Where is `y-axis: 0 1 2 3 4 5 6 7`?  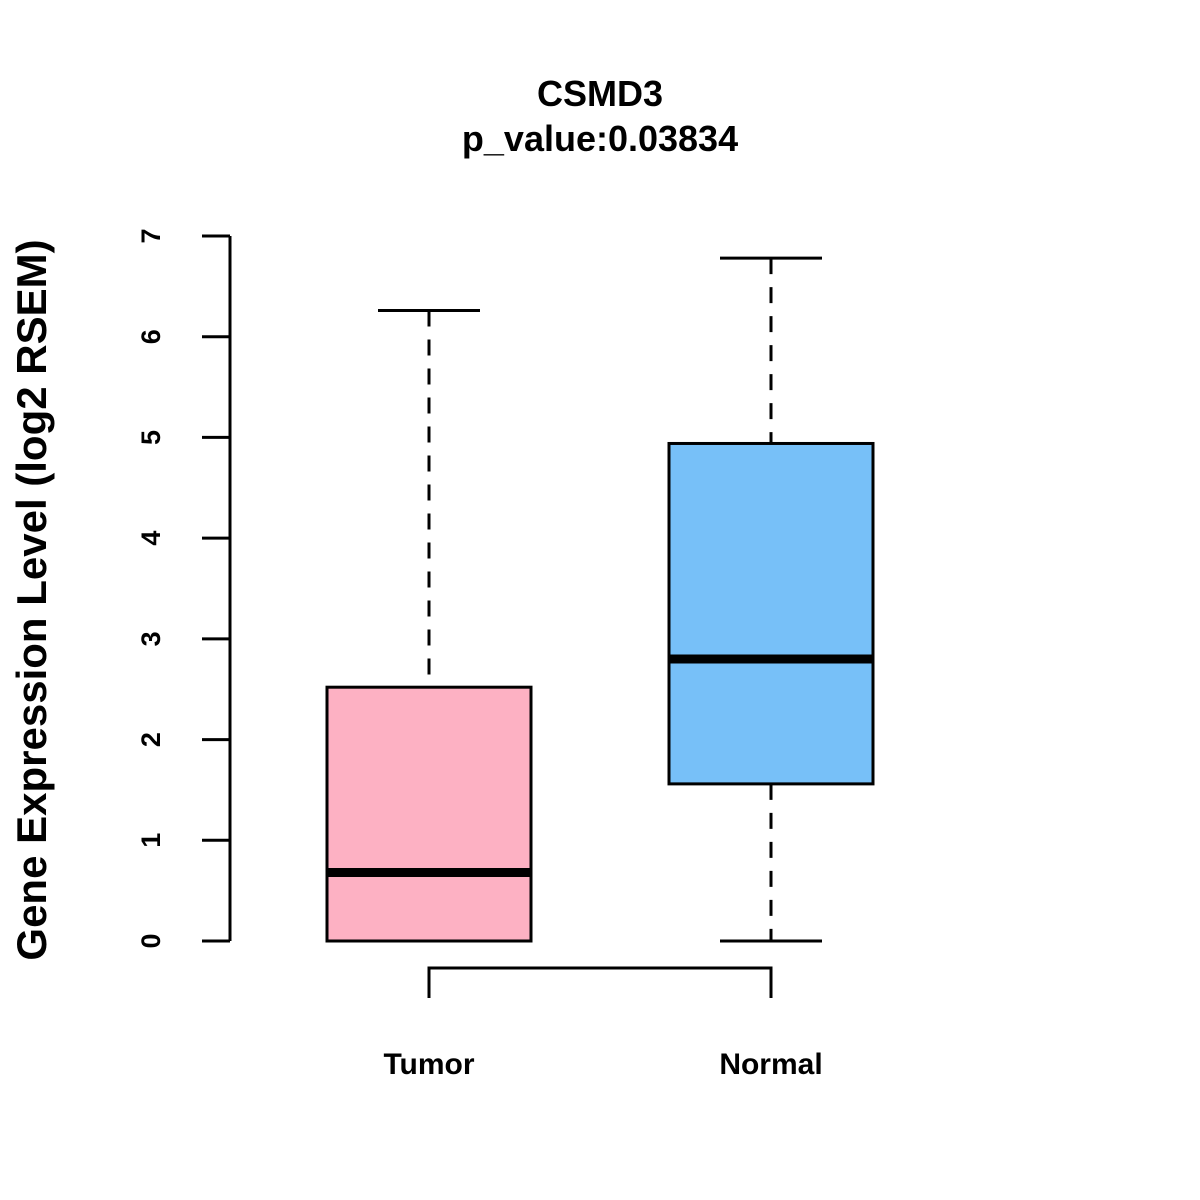 y-axis: 0 1 2 3 4 5 6 7 is located at coordinates (184, 588).